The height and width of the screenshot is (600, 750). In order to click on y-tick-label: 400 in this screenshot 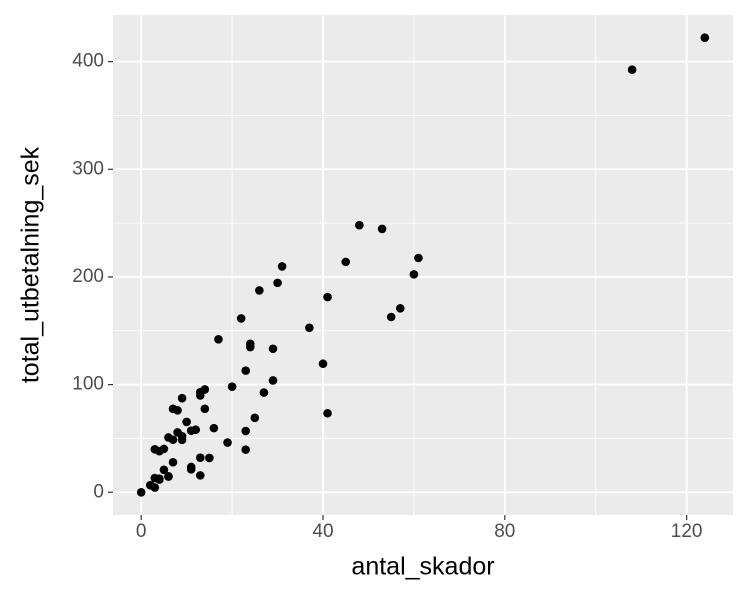, I will do `click(88, 61)`.